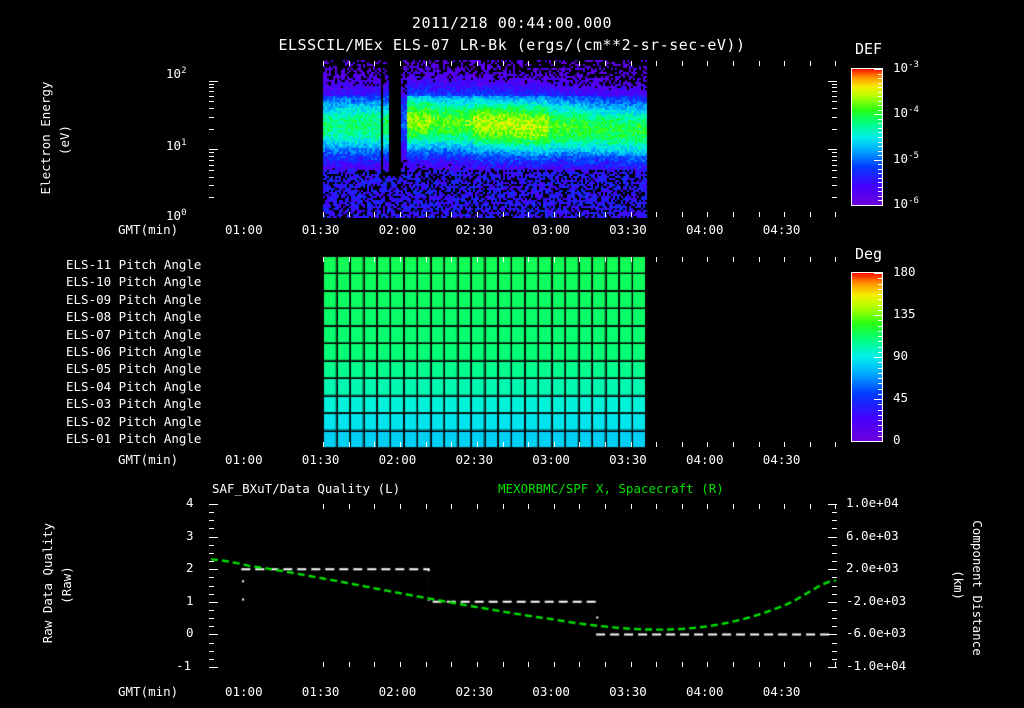  Describe the element at coordinates (904, 271) in the screenshot. I see `colorbar-label: 180` at that location.